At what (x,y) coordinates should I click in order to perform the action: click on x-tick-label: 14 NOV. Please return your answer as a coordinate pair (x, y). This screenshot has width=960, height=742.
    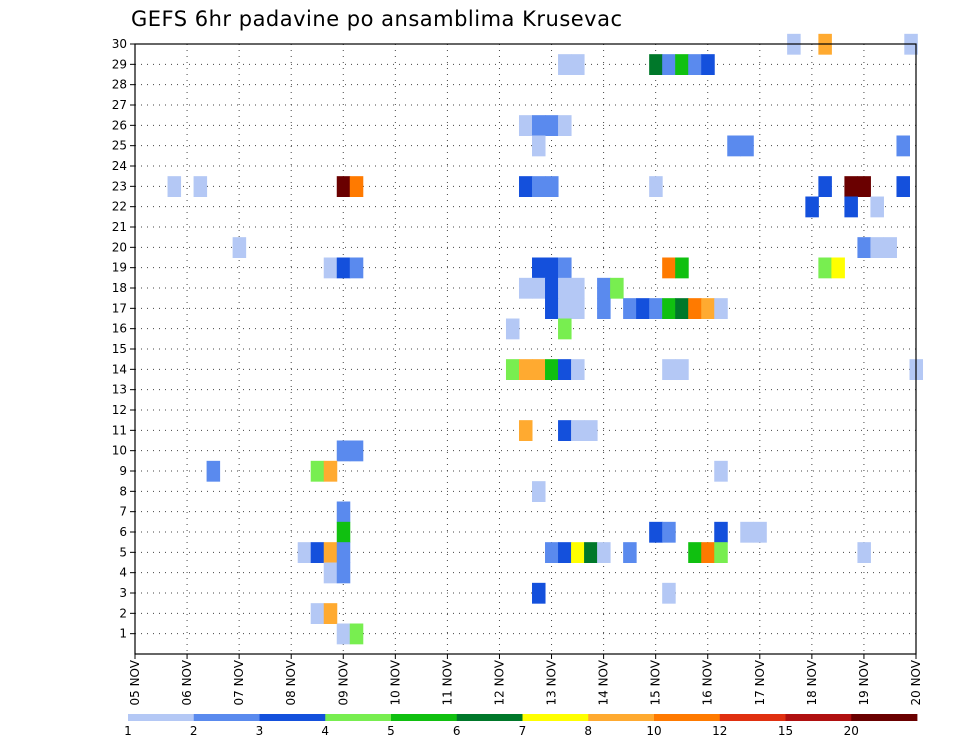
    Looking at the image, I should click on (604, 682).